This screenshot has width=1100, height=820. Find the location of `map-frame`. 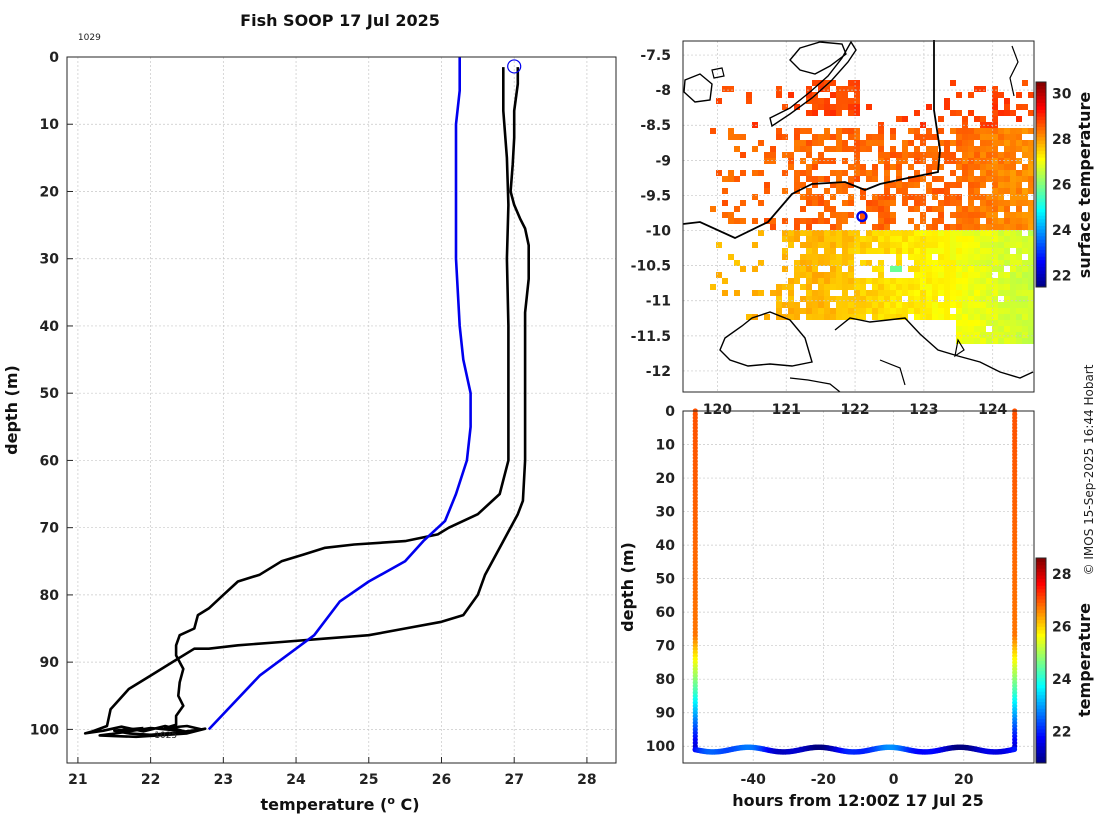

map-frame is located at coordinates (858, 216).